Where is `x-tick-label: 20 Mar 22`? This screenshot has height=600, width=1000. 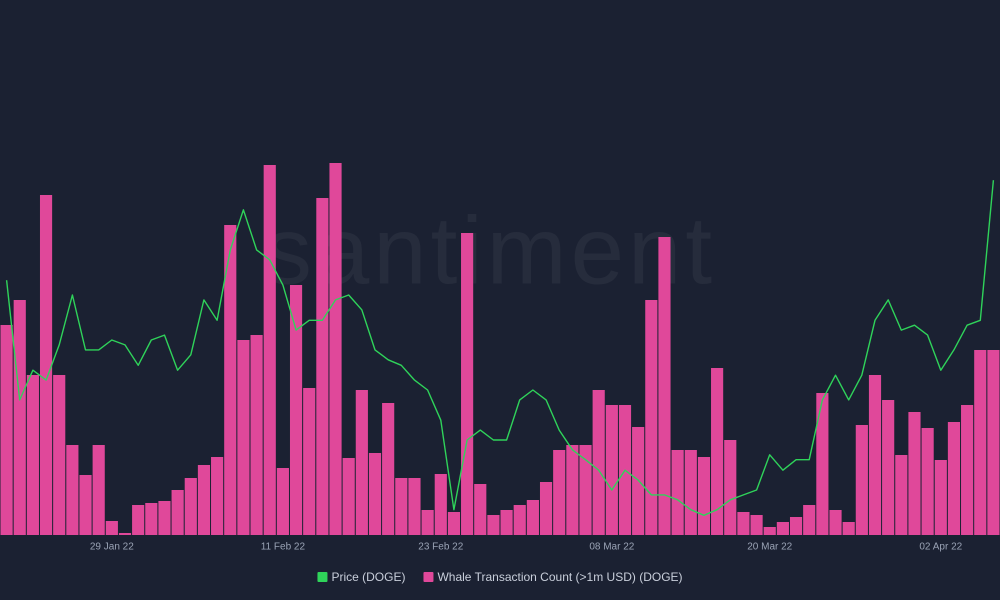
x-tick-label: 20 Mar 22 is located at coordinates (769, 547).